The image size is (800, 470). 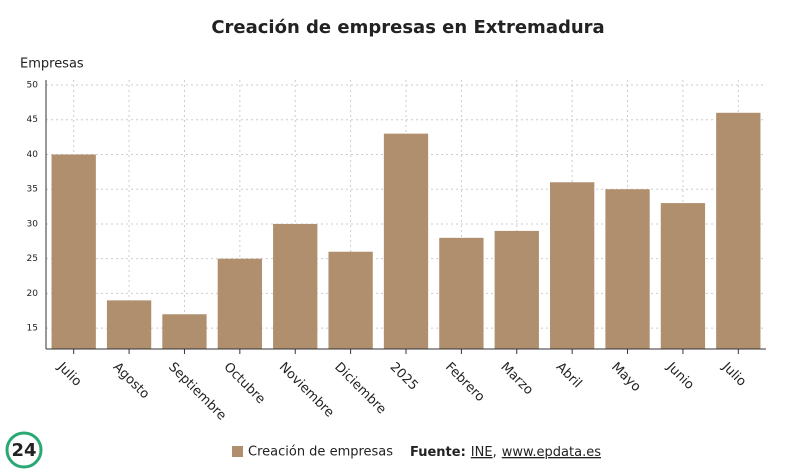 I want to click on x-tick-label: Noviembre, so click(x=306, y=390).